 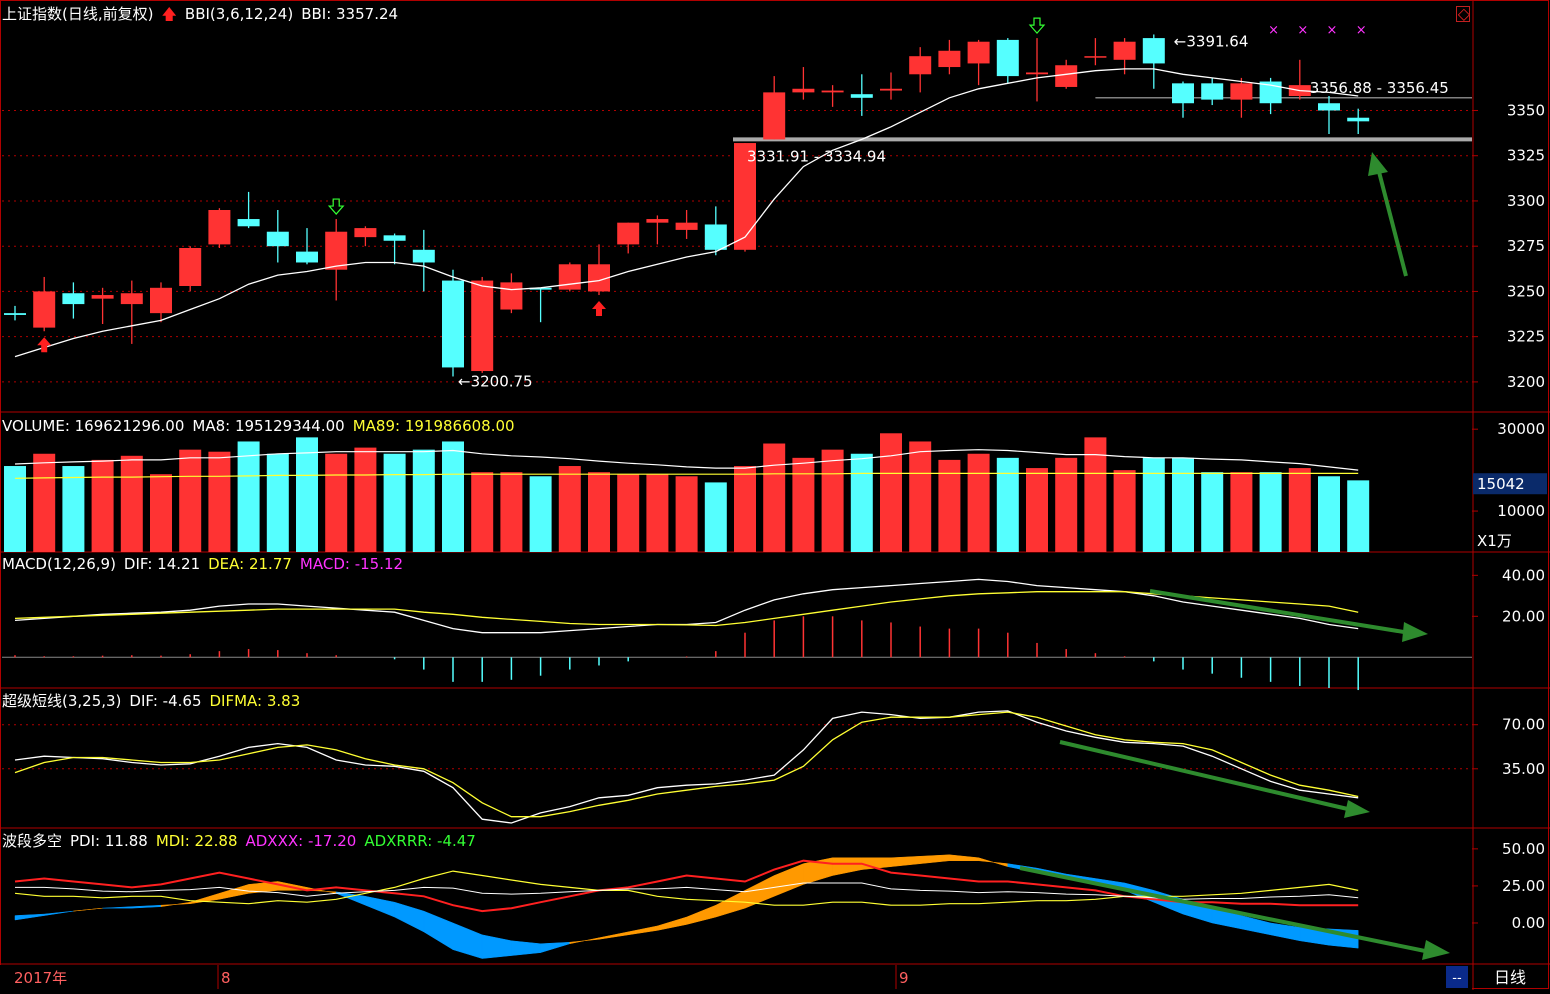 What do you see at coordinates (1526, 156) in the screenshot?
I see `price-tick-label: 3325` at bounding box center [1526, 156].